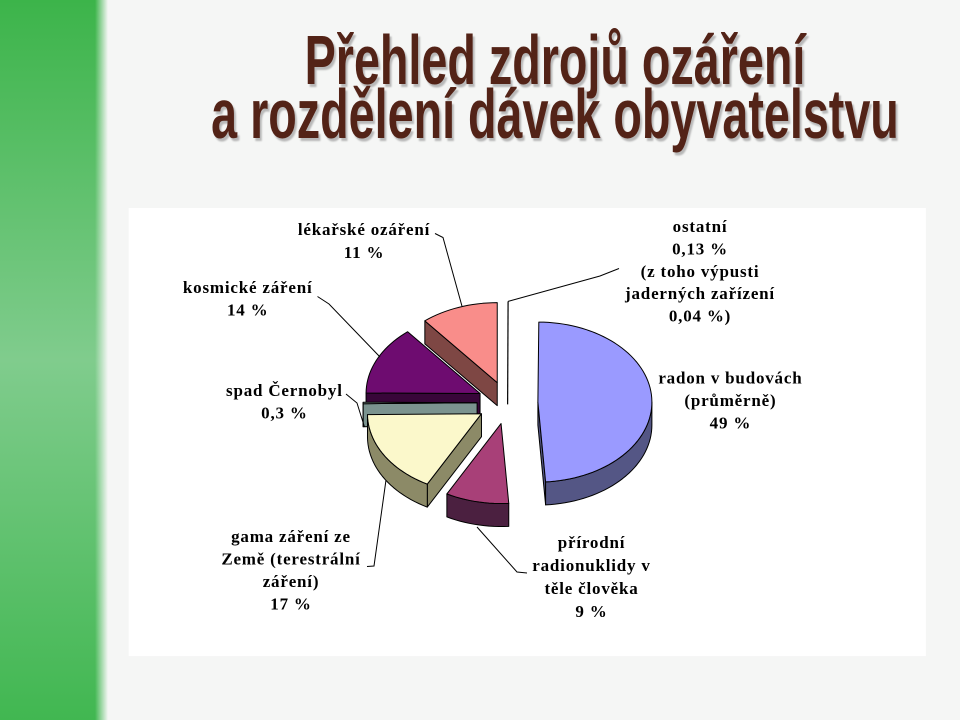  I want to click on svg-text: kosmické záření, so click(248, 287).